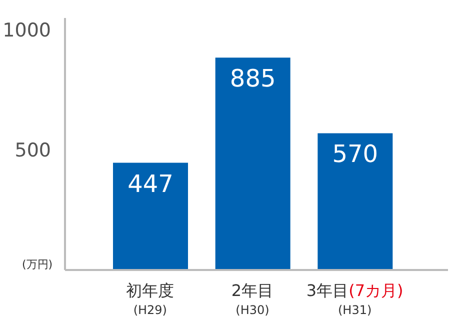 Image resolution: width=463 pixels, height=326 pixels. I want to click on x-tick-label: 2年目 (H30), so click(252, 299).